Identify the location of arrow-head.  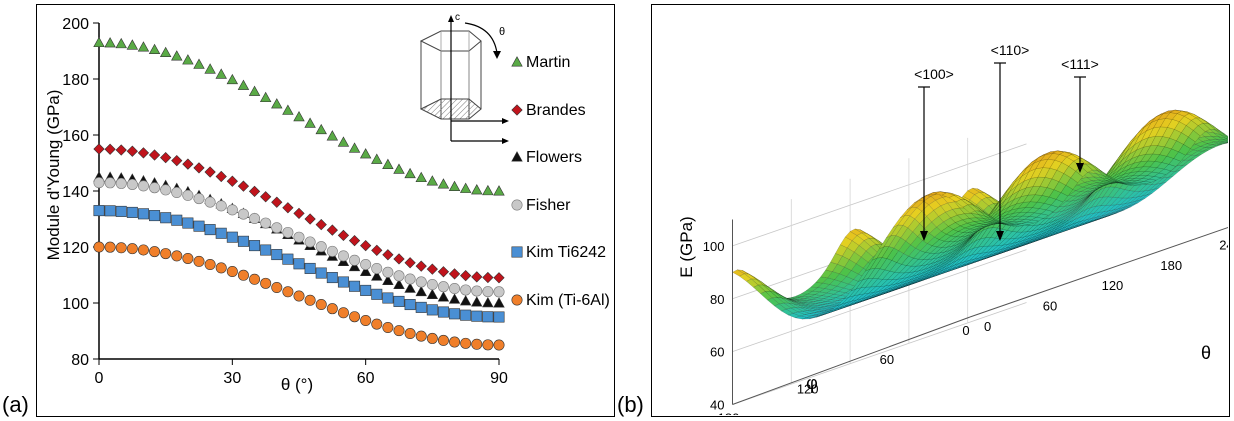
(1000, 236).